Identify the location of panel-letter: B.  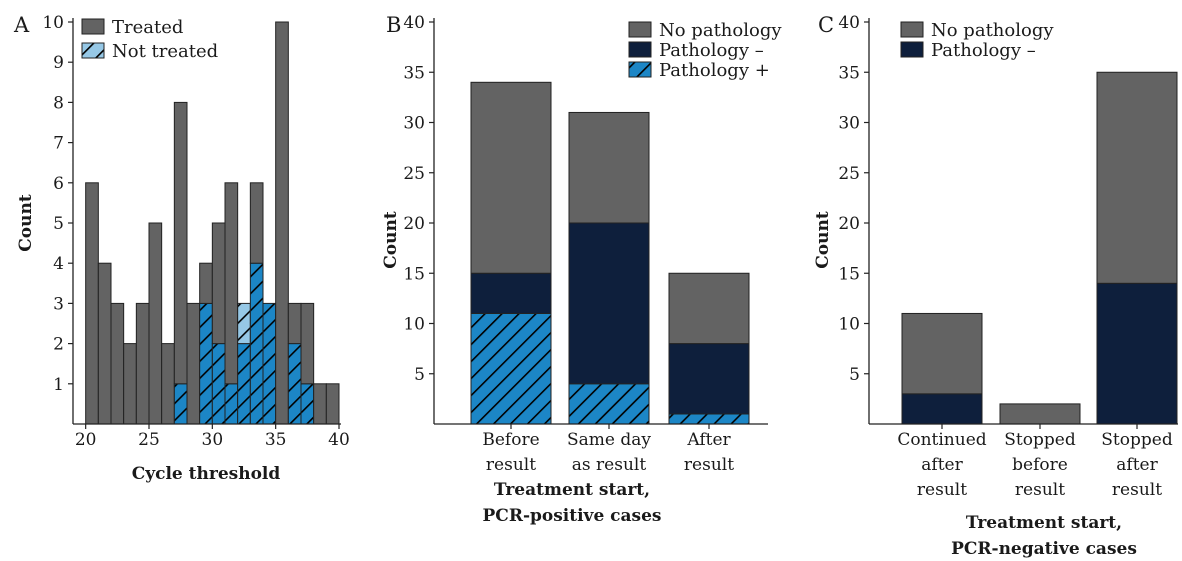
(393, 25).